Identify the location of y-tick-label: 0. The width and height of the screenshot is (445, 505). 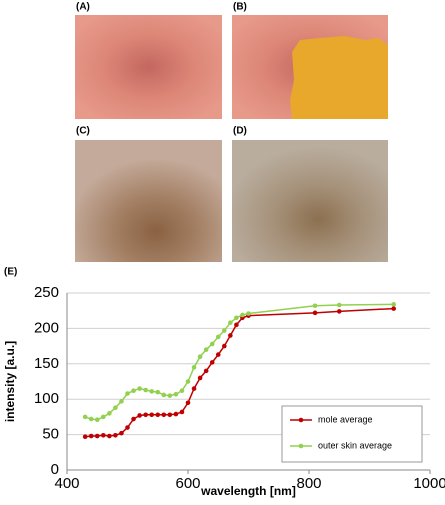
(55, 469).